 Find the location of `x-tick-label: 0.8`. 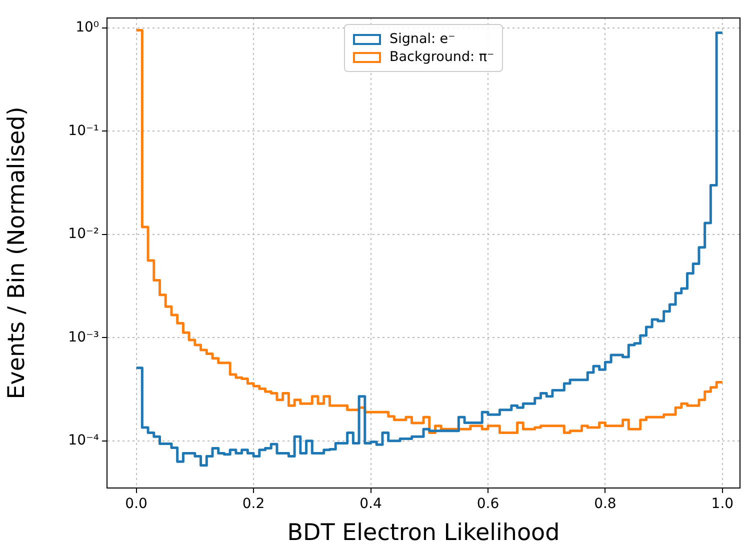

x-tick-label: 0.8 is located at coordinates (605, 504).